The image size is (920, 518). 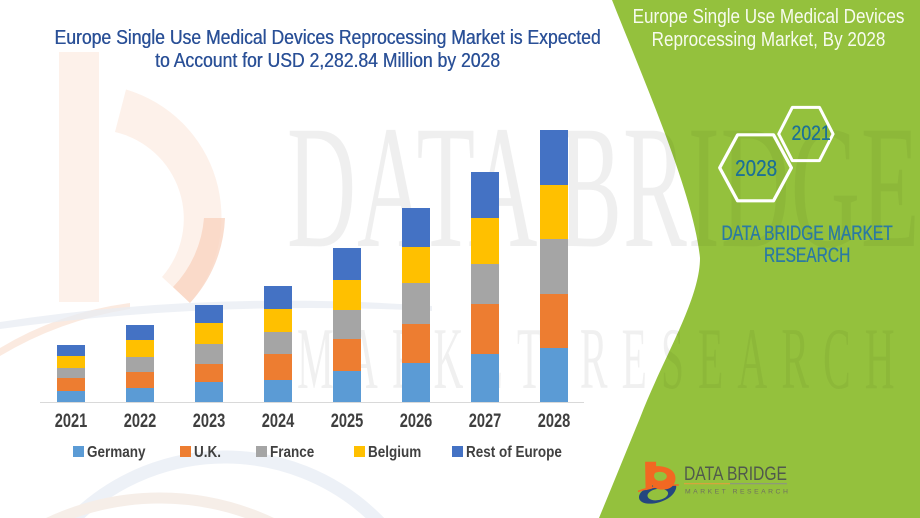 I want to click on svg-text: DATA BRIDGE, so click(x=735, y=474).